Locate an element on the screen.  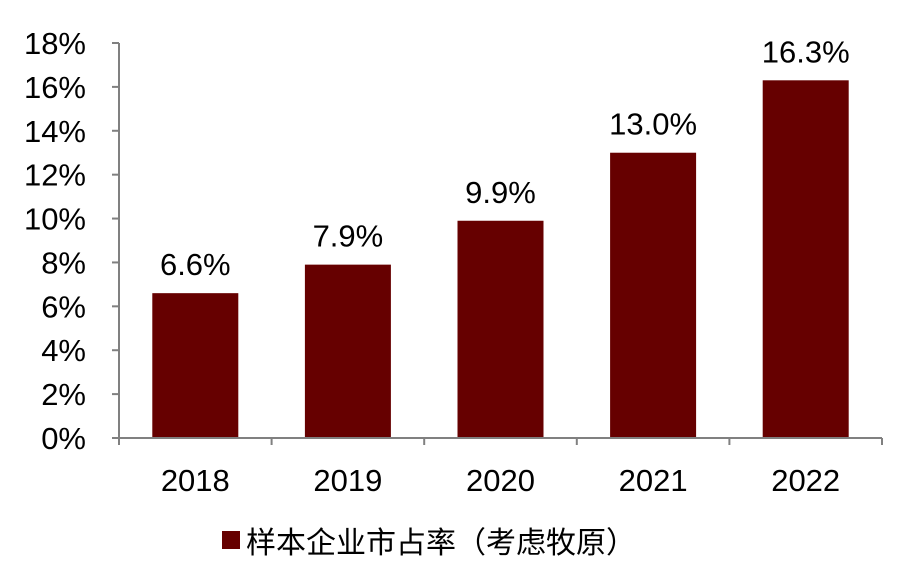
bar-2018 is located at coordinates (195, 365).